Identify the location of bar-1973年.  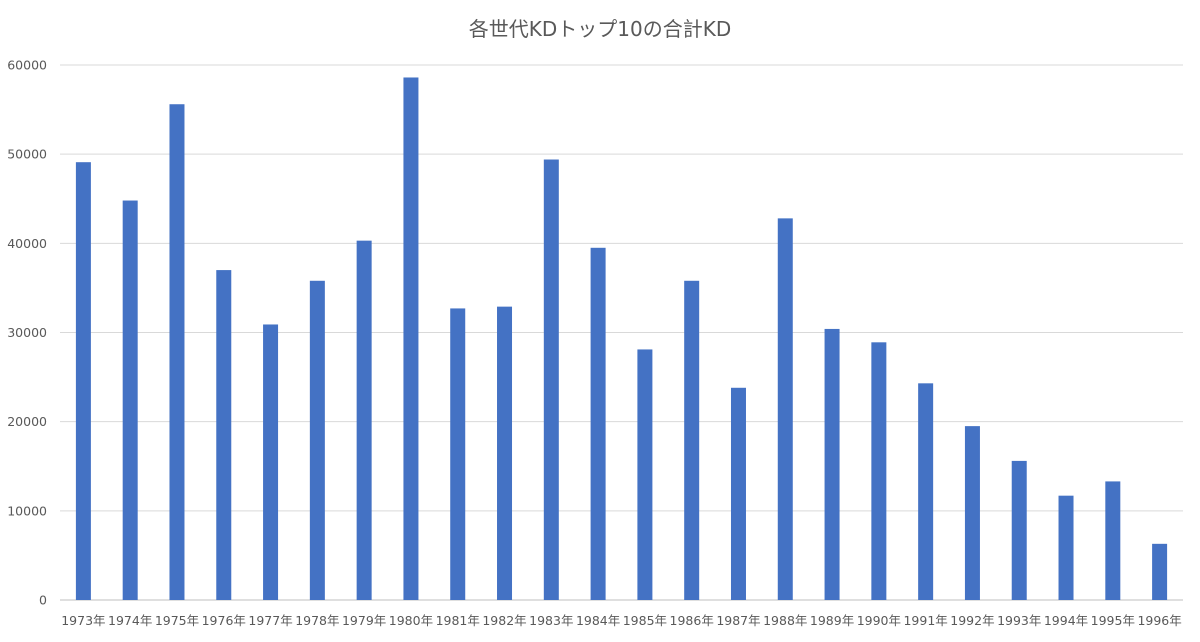
(83, 381).